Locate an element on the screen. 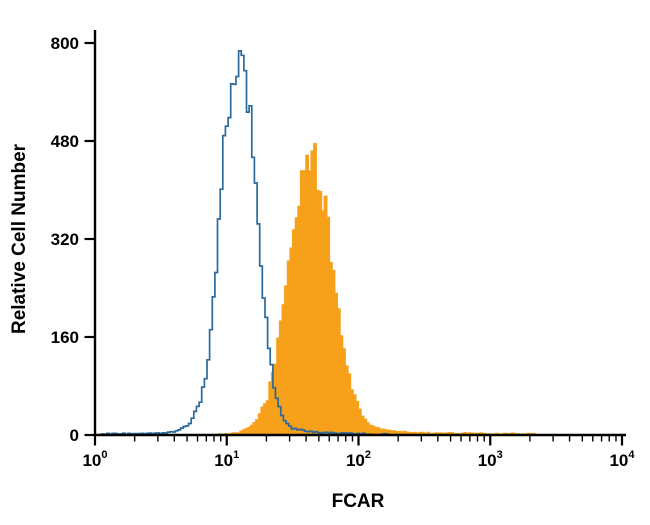 The height and width of the screenshot is (525, 650). y-tick-label: 480 is located at coordinates (65, 141).